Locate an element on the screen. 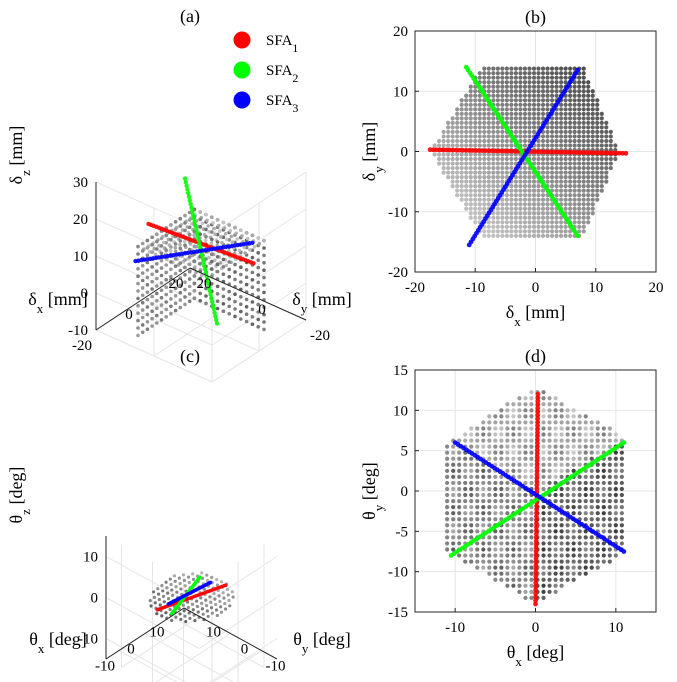 The width and height of the screenshot is (677, 682). y-axis-label: θy [deg] is located at coordinates (372, 491).